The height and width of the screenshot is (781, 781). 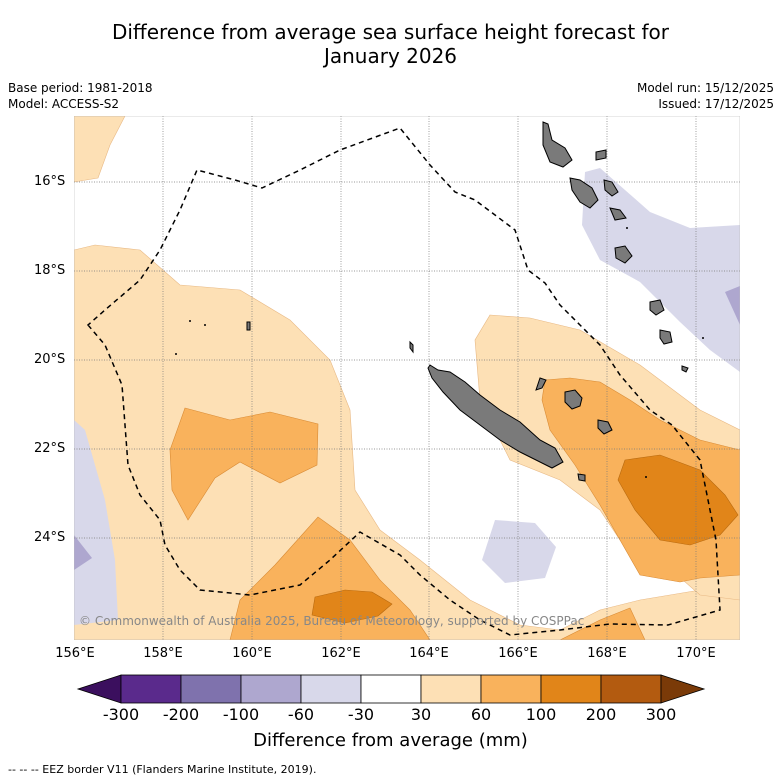 I want to click on model-run: Model run: 15/12/2025, so click(x=705, y=88).